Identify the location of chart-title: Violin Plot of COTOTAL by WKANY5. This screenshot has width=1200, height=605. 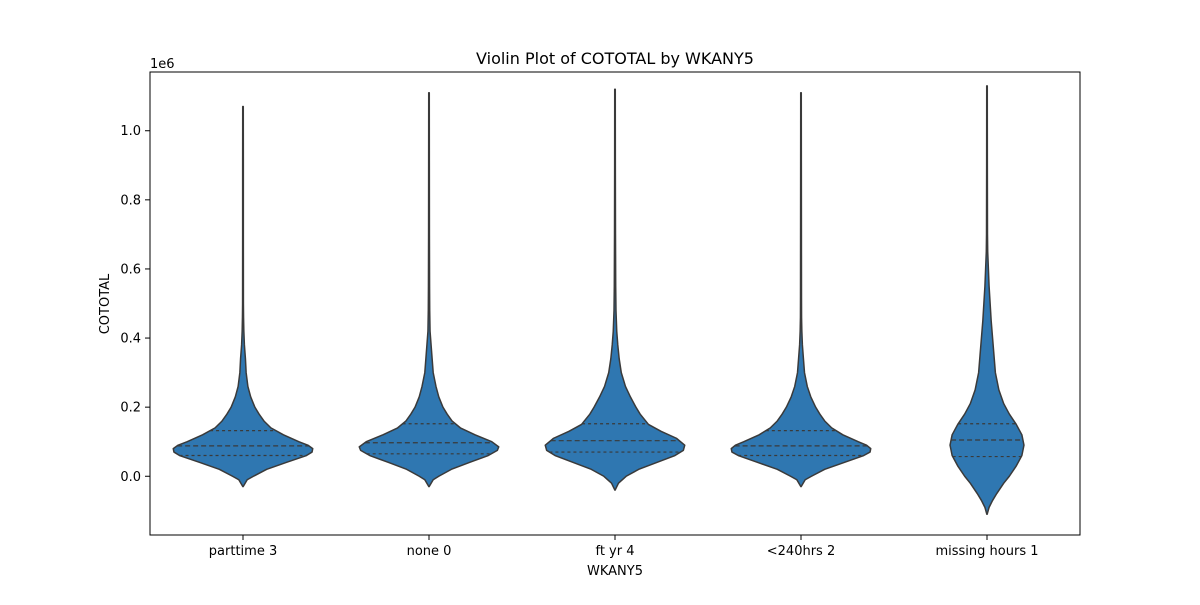
(615, 58).